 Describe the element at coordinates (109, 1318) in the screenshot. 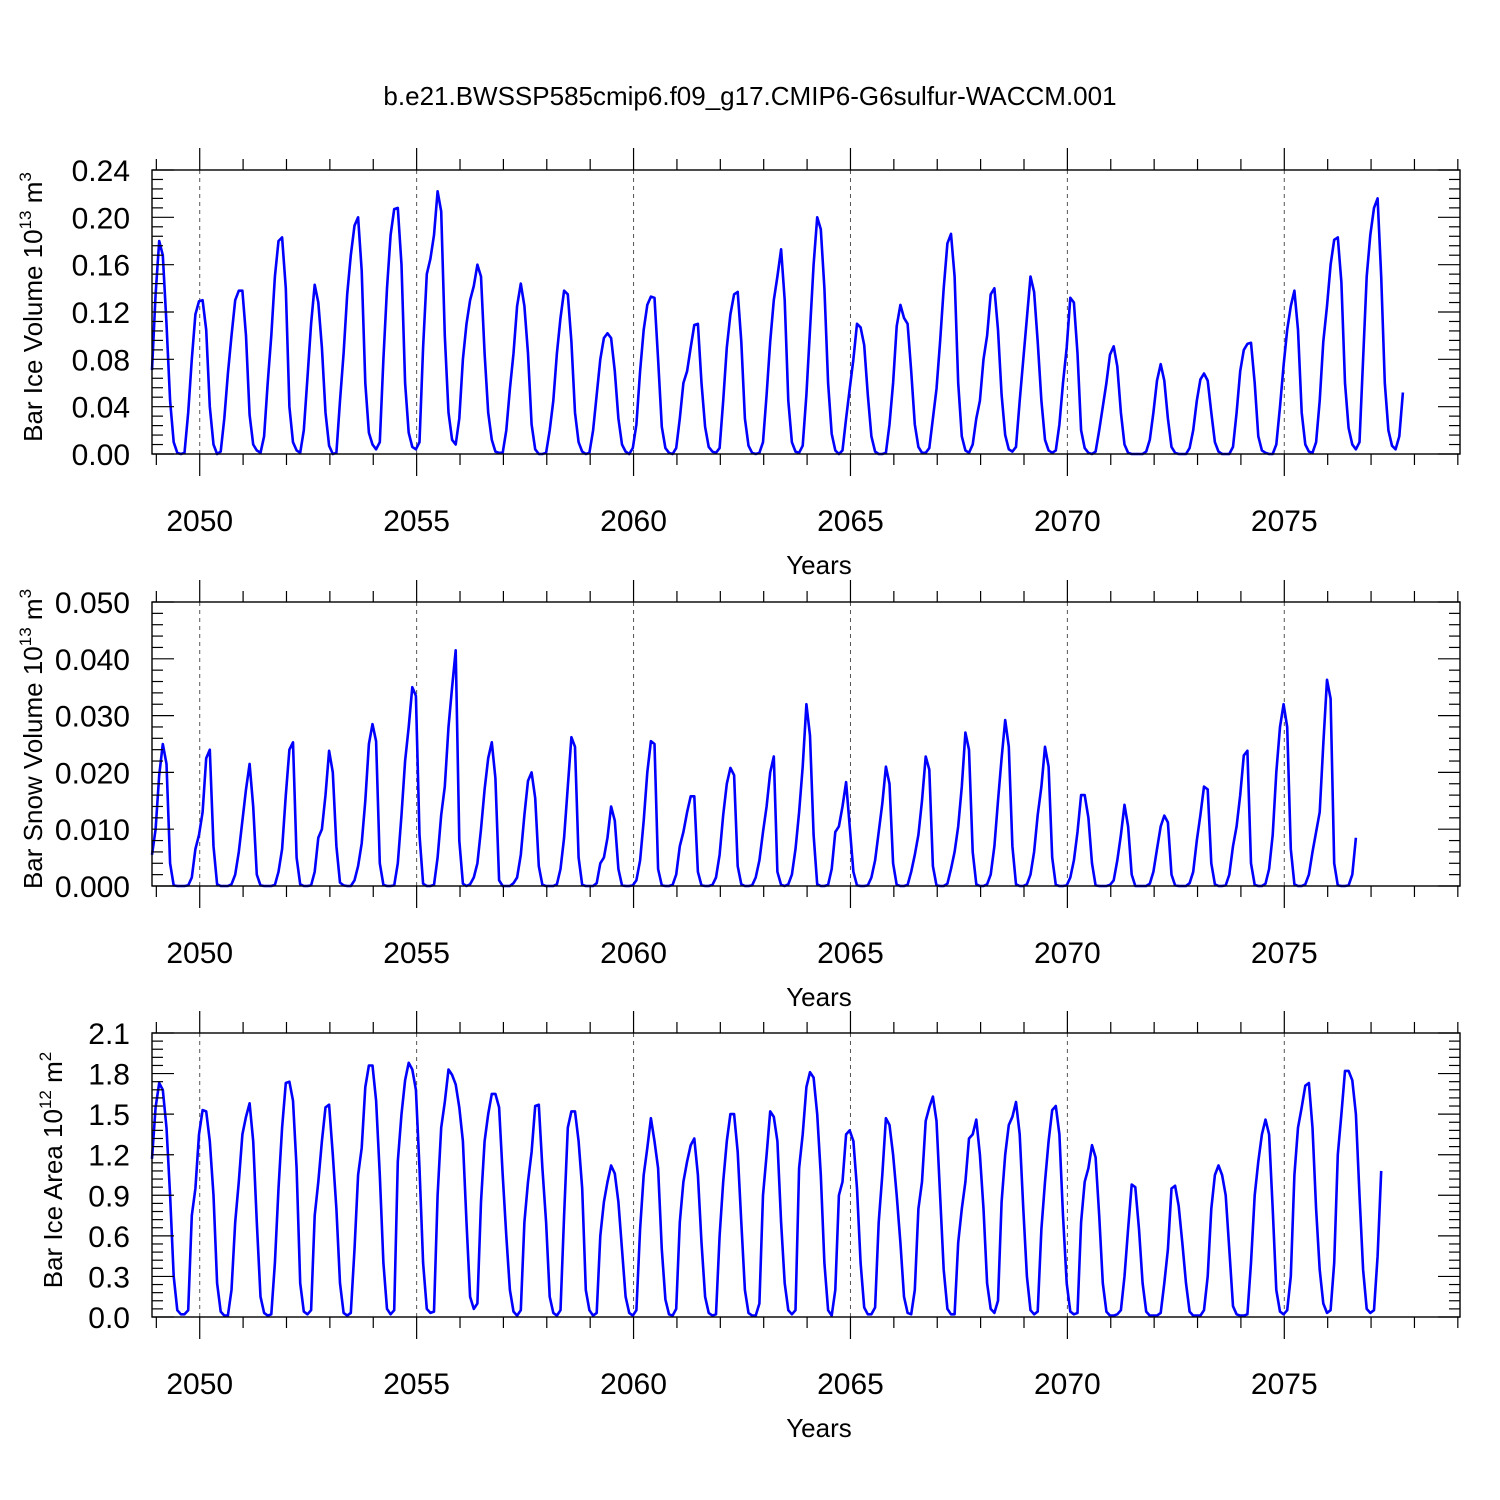

I see `y-tick-label-0: 0.0` at that location.